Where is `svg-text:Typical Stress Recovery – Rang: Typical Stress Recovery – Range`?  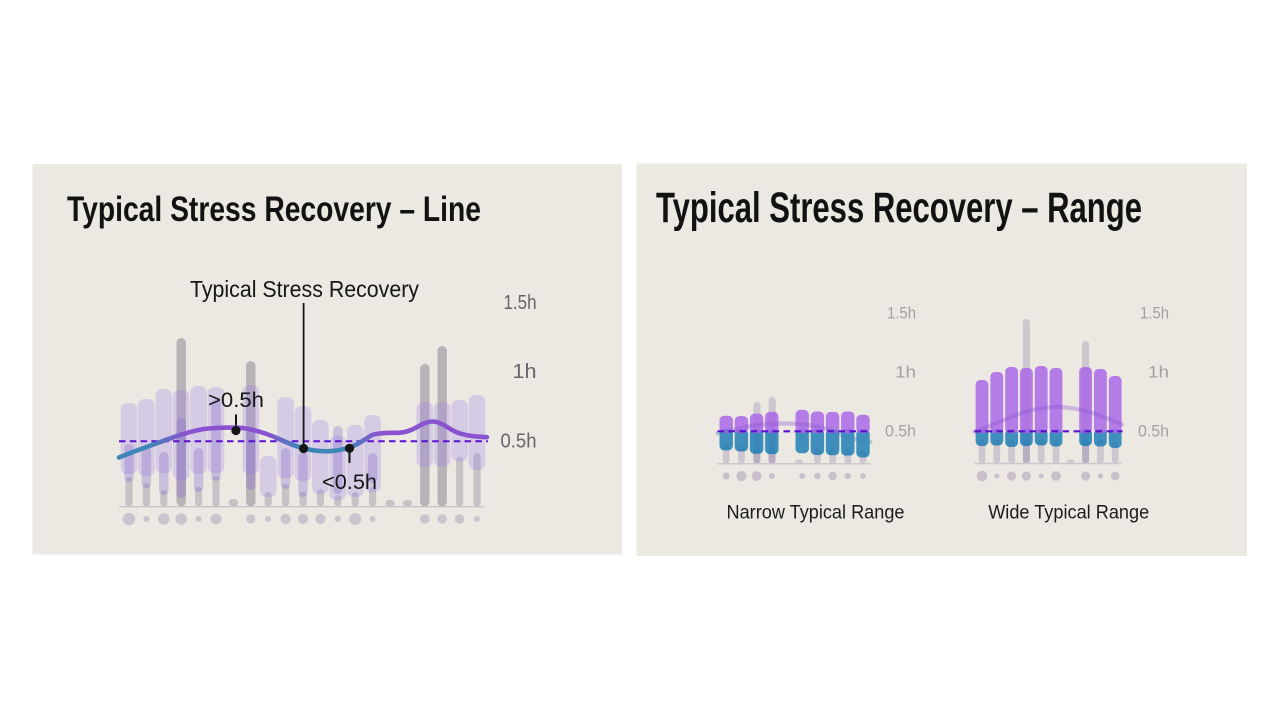 svg-text:Typical Stress Recovery – Rang: Typical Stress Recovery – Range is located at coordinates (899, 208).